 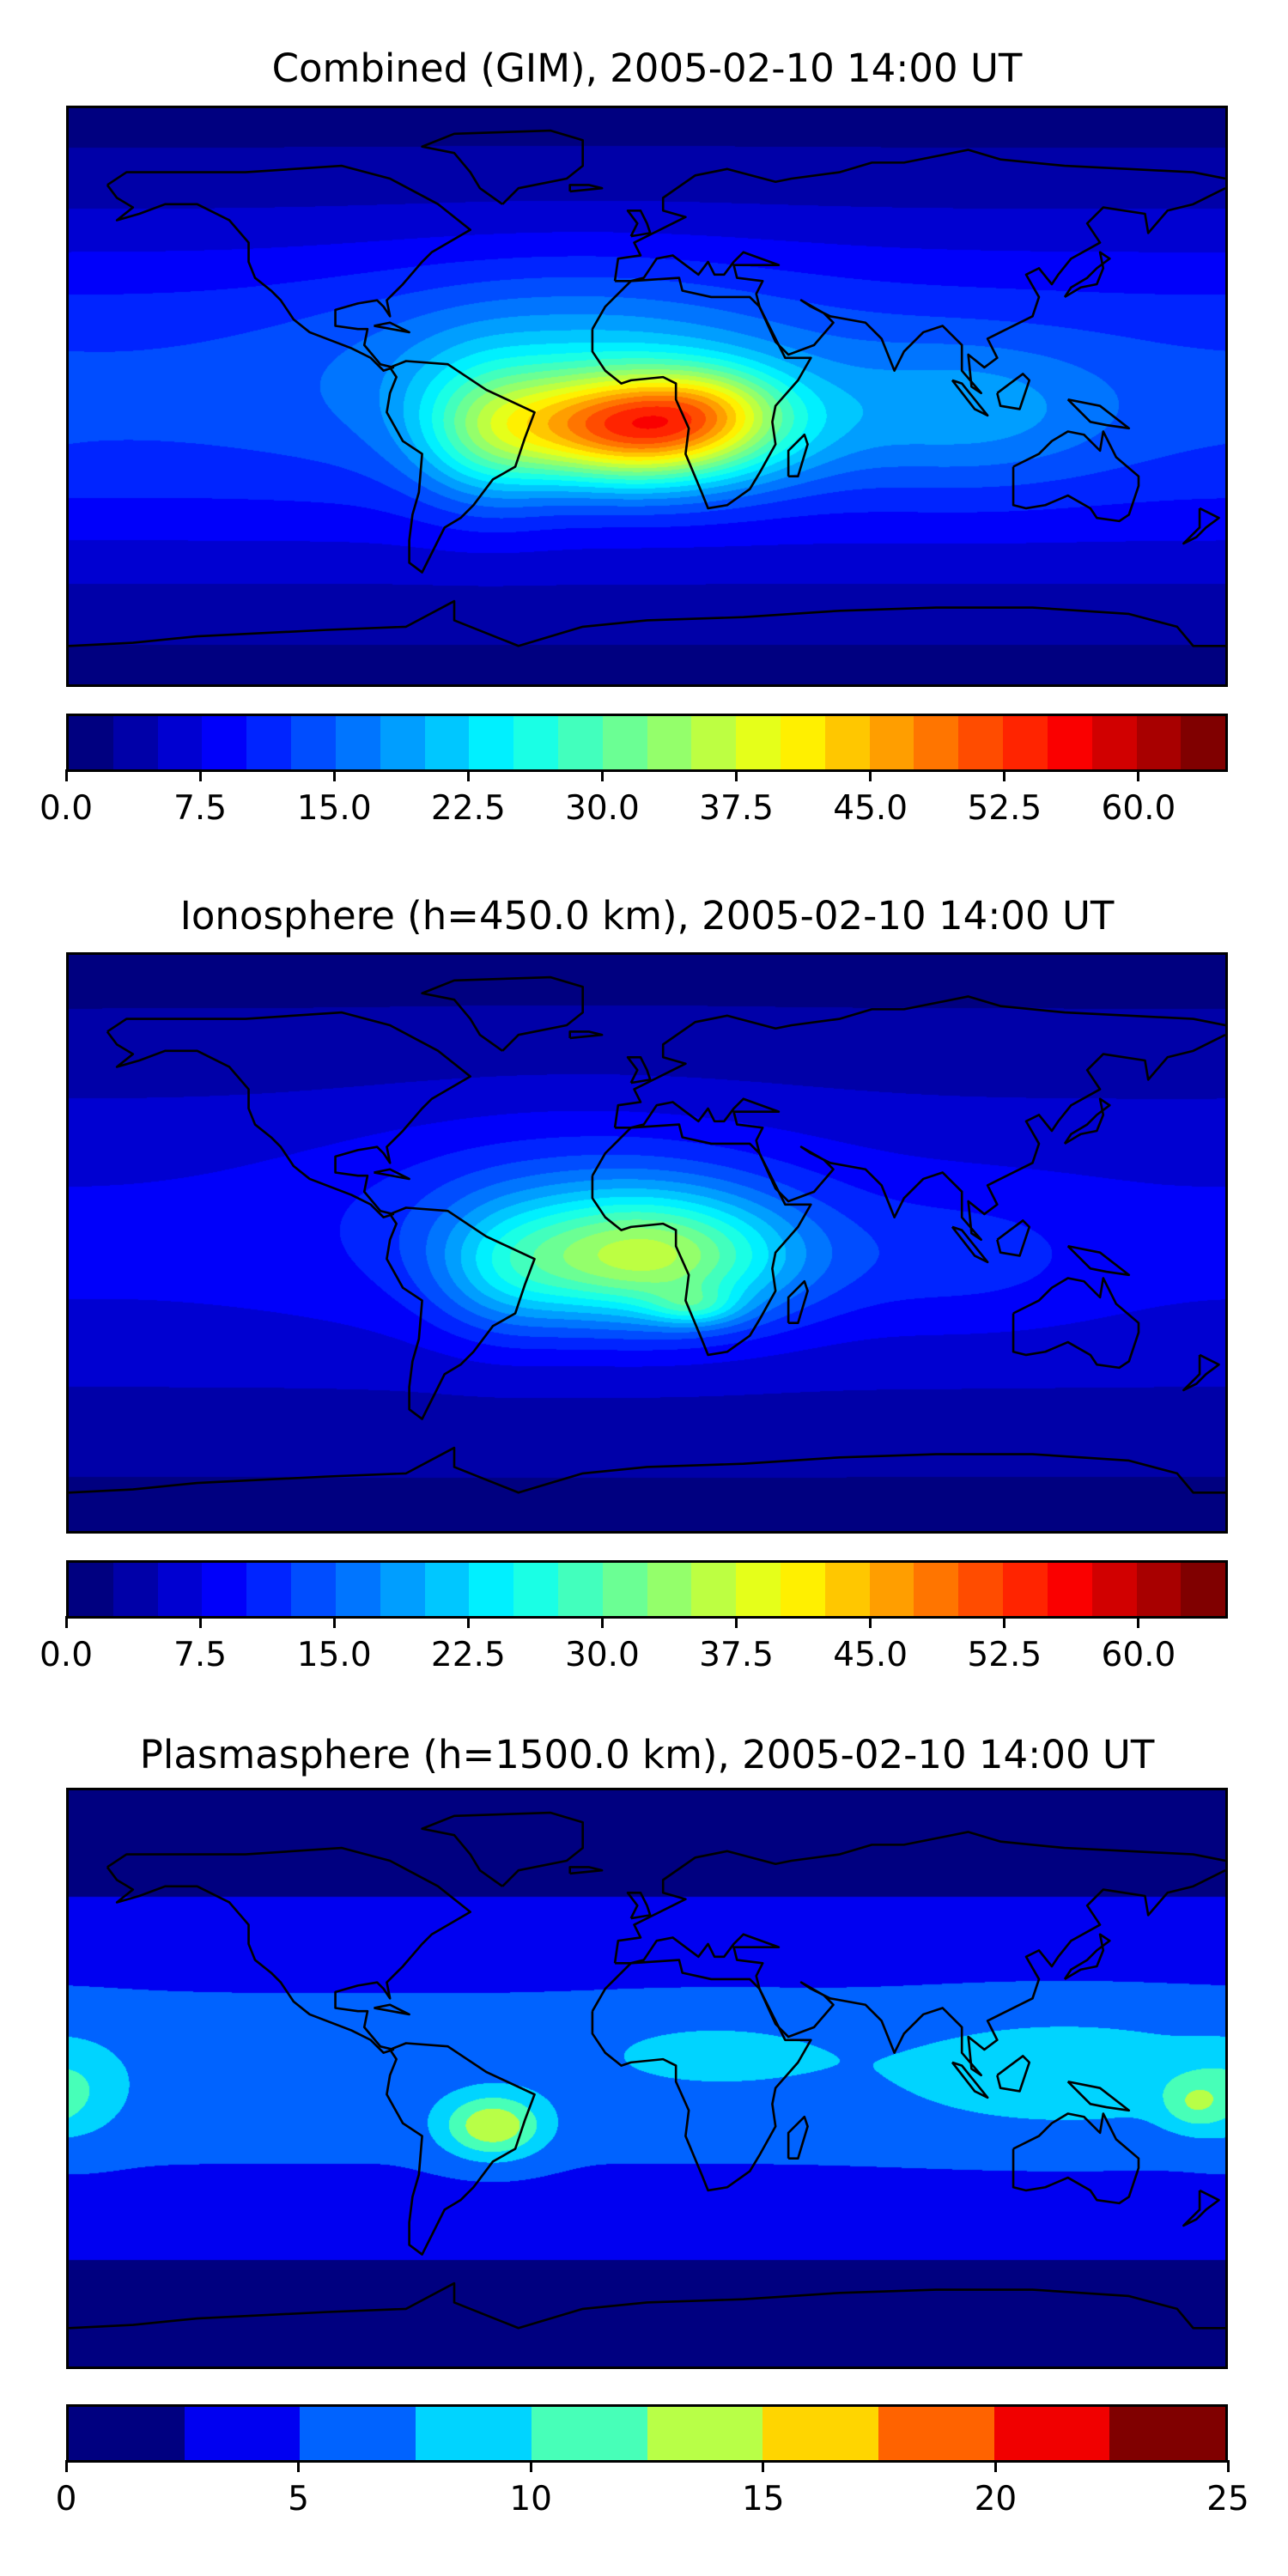 What do you see at coordinates (870, 1655) in the screenshot?
I see `tick-label: 45.0` at bounding box center [870, 1655].